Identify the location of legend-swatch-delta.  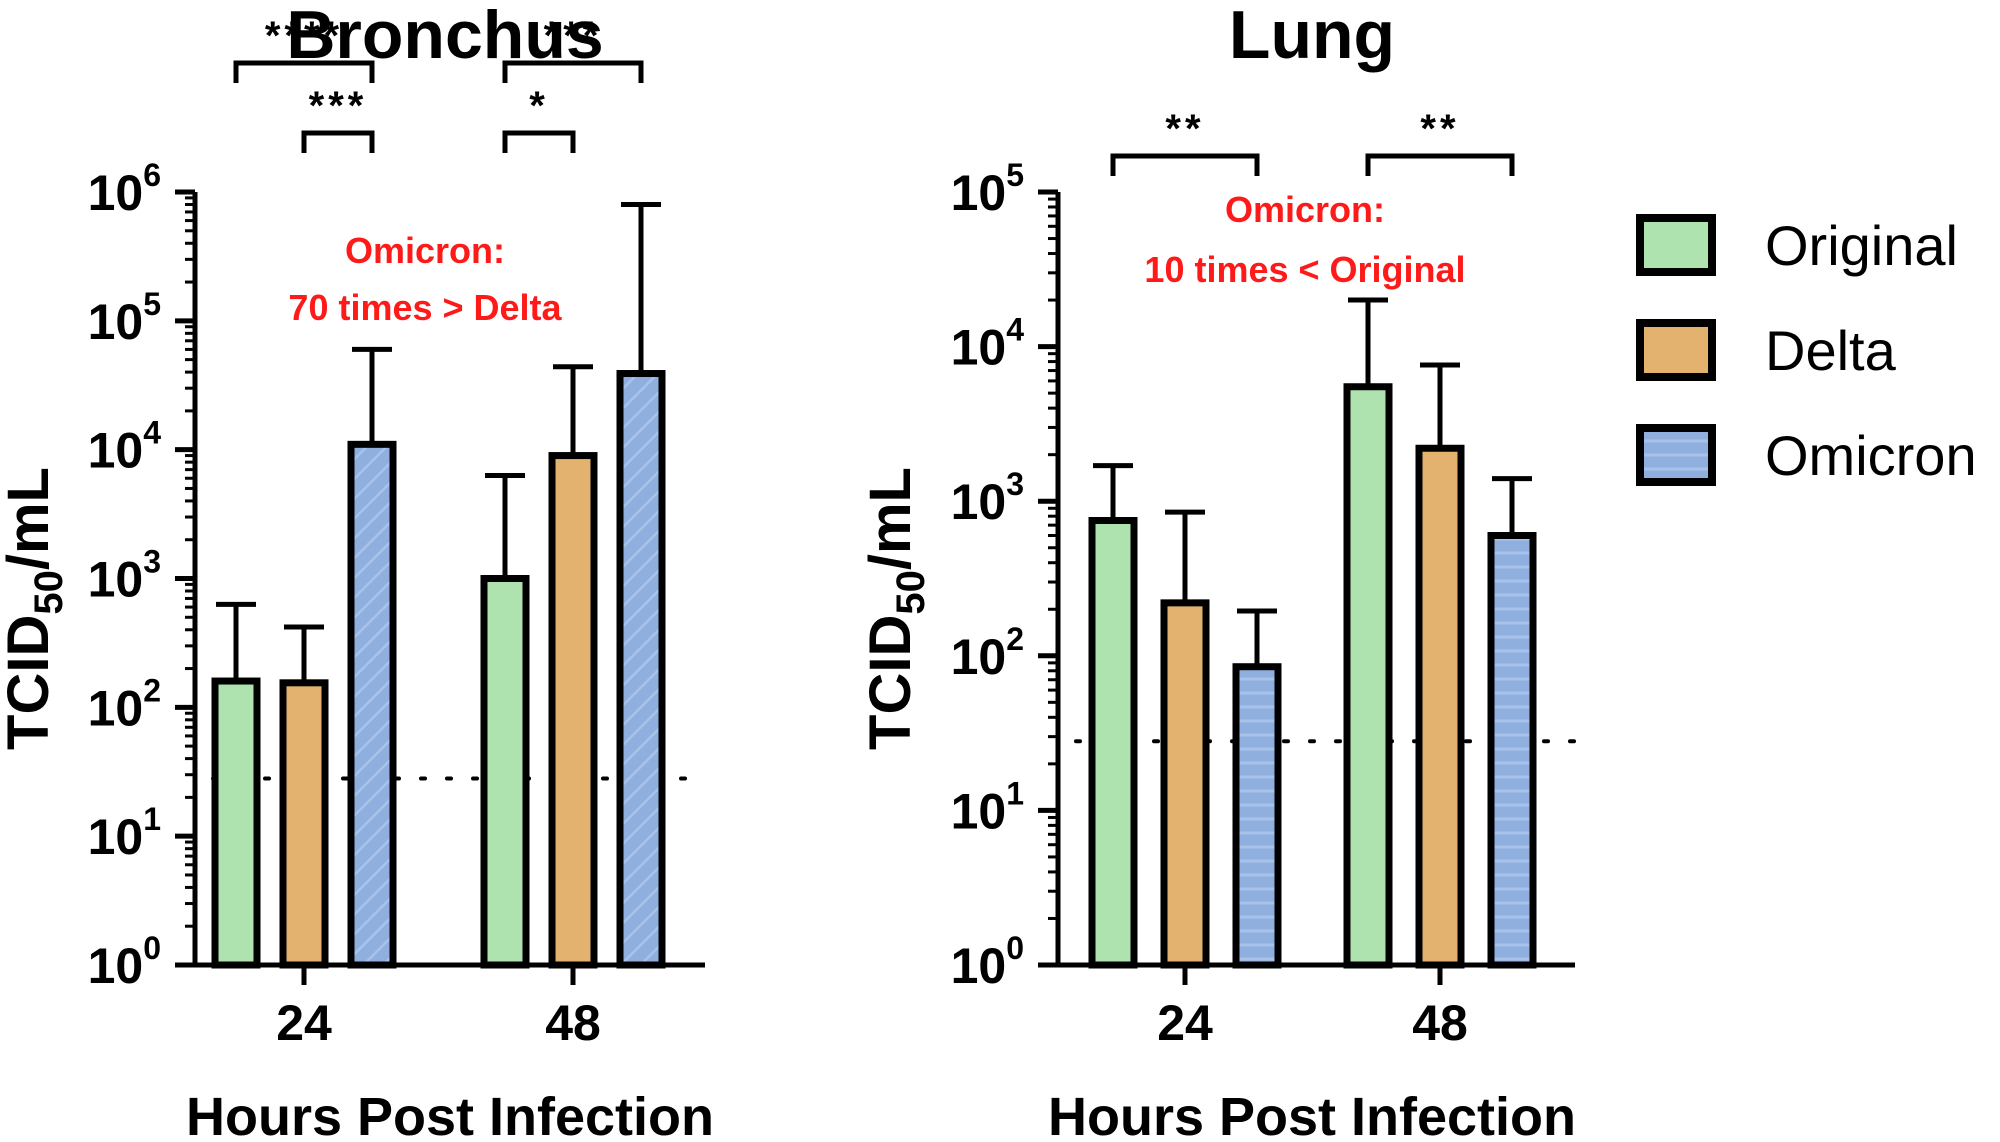
(1676, 350).